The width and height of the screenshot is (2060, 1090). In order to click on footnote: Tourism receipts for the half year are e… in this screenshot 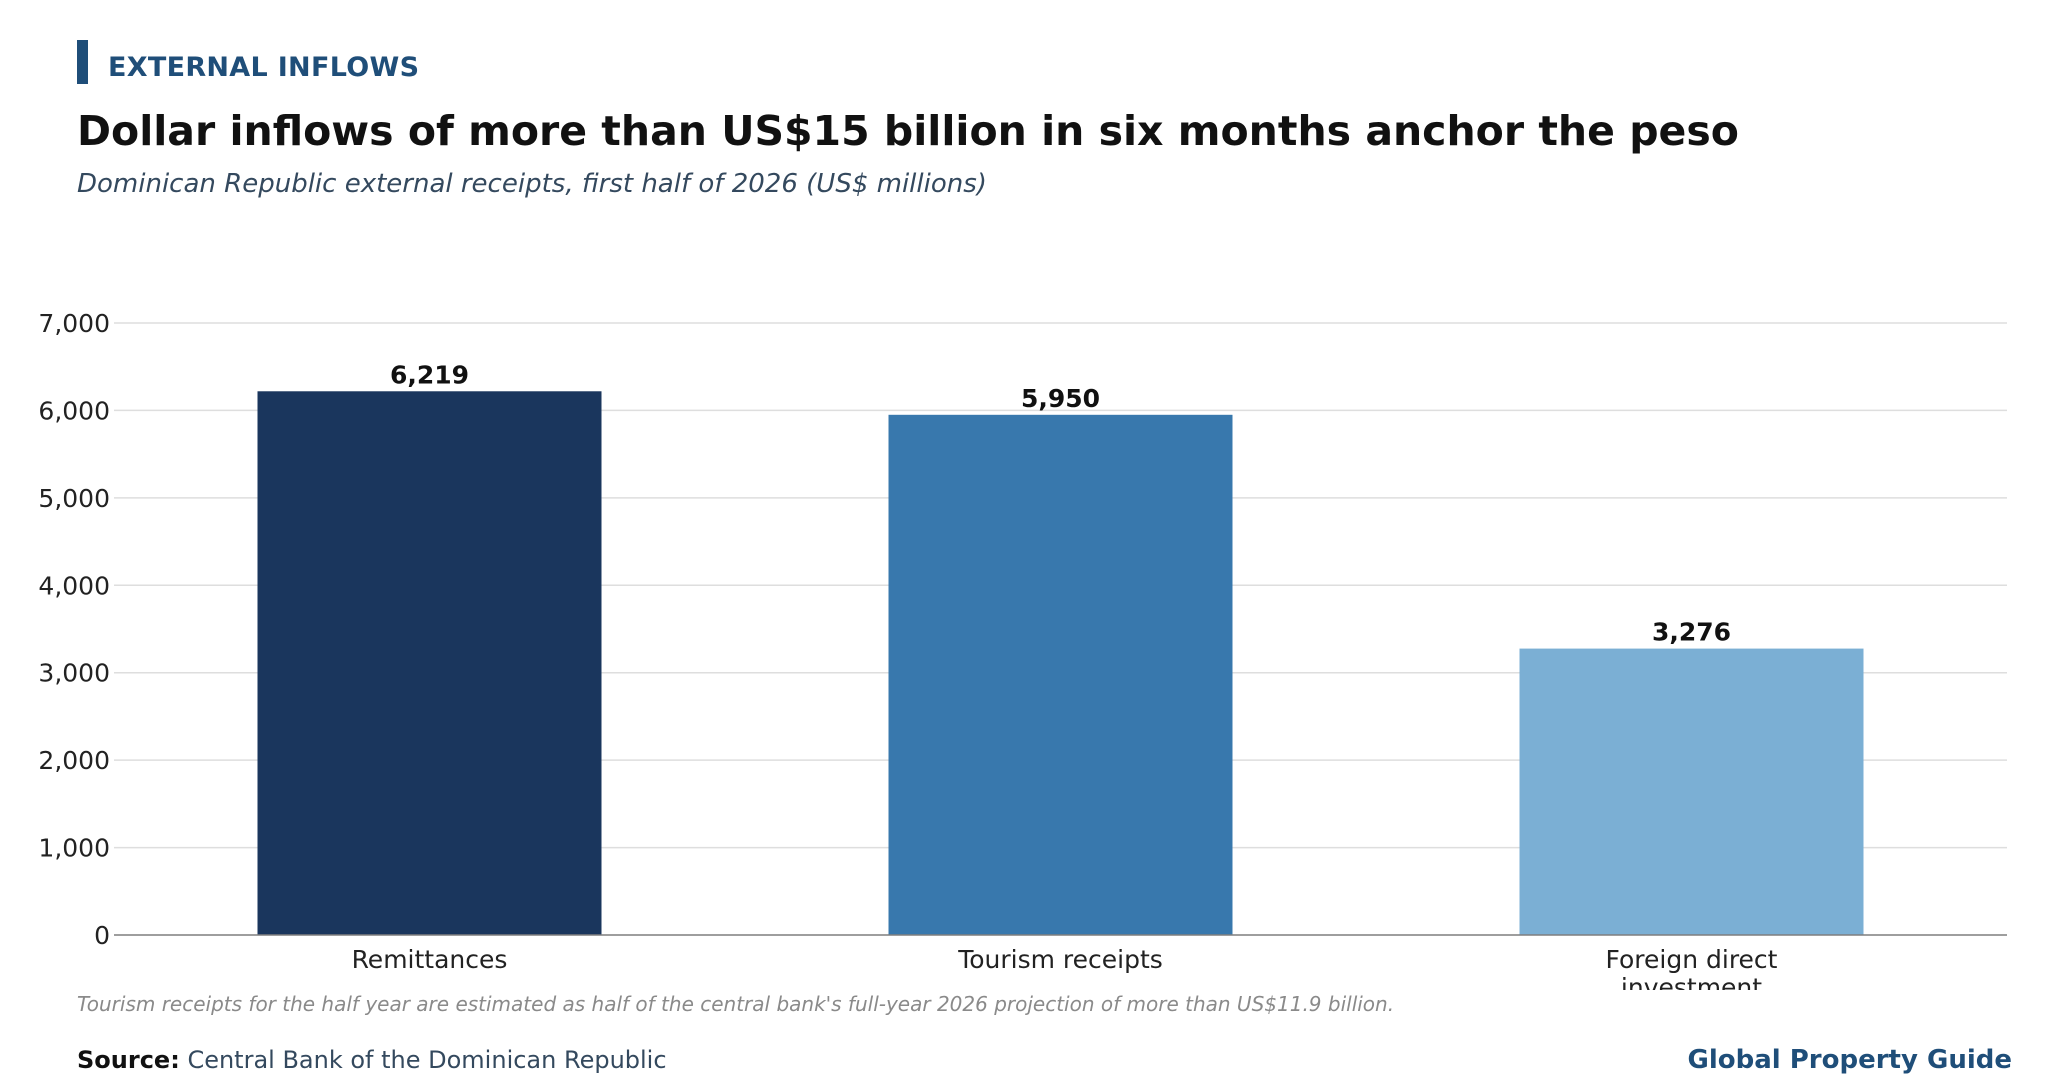, I will do `click(736, 1004)`.